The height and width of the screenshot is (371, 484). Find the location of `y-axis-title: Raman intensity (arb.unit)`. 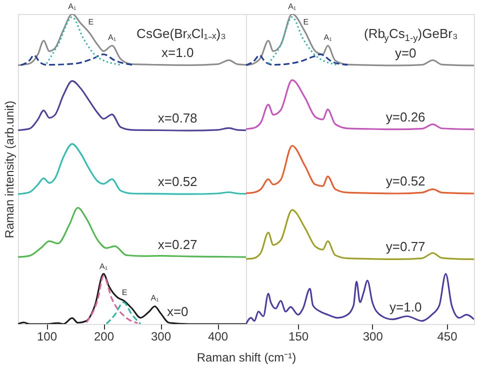

y-axis-title: Raman intensity (arb.unit) is located at coordinates (9, 169).